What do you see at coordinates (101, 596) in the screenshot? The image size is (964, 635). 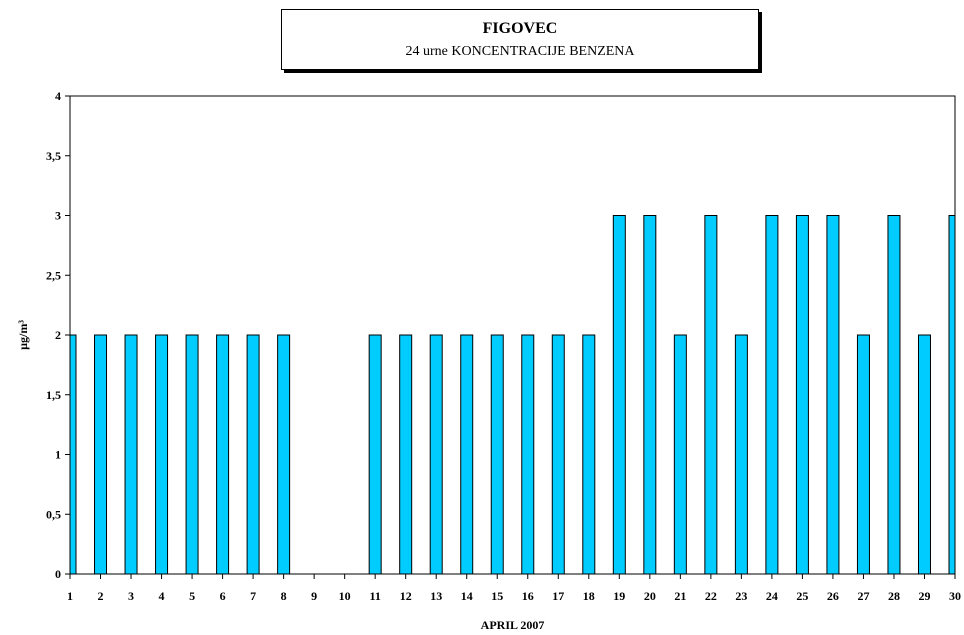 I see `x-tick-label: 2` at bounding box center [101, 596].